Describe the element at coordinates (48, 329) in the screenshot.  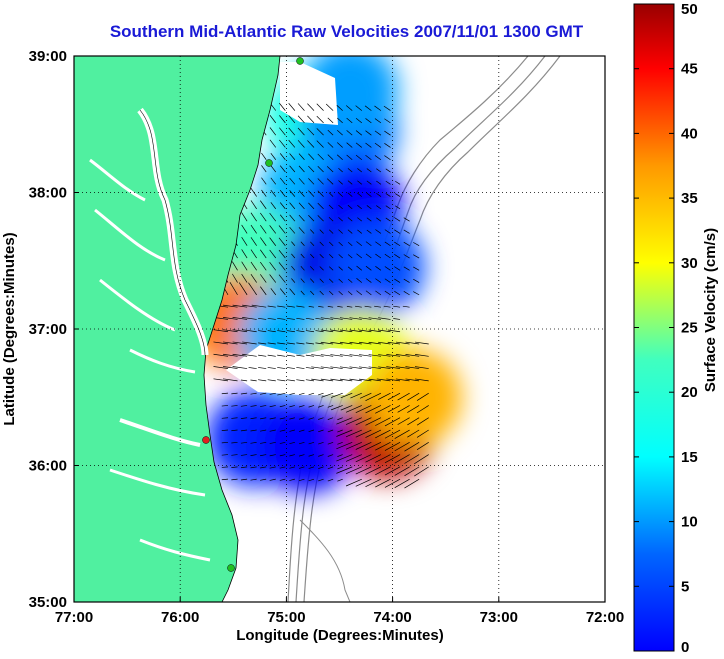
I see `y-tick-label: 37:00` at that location.